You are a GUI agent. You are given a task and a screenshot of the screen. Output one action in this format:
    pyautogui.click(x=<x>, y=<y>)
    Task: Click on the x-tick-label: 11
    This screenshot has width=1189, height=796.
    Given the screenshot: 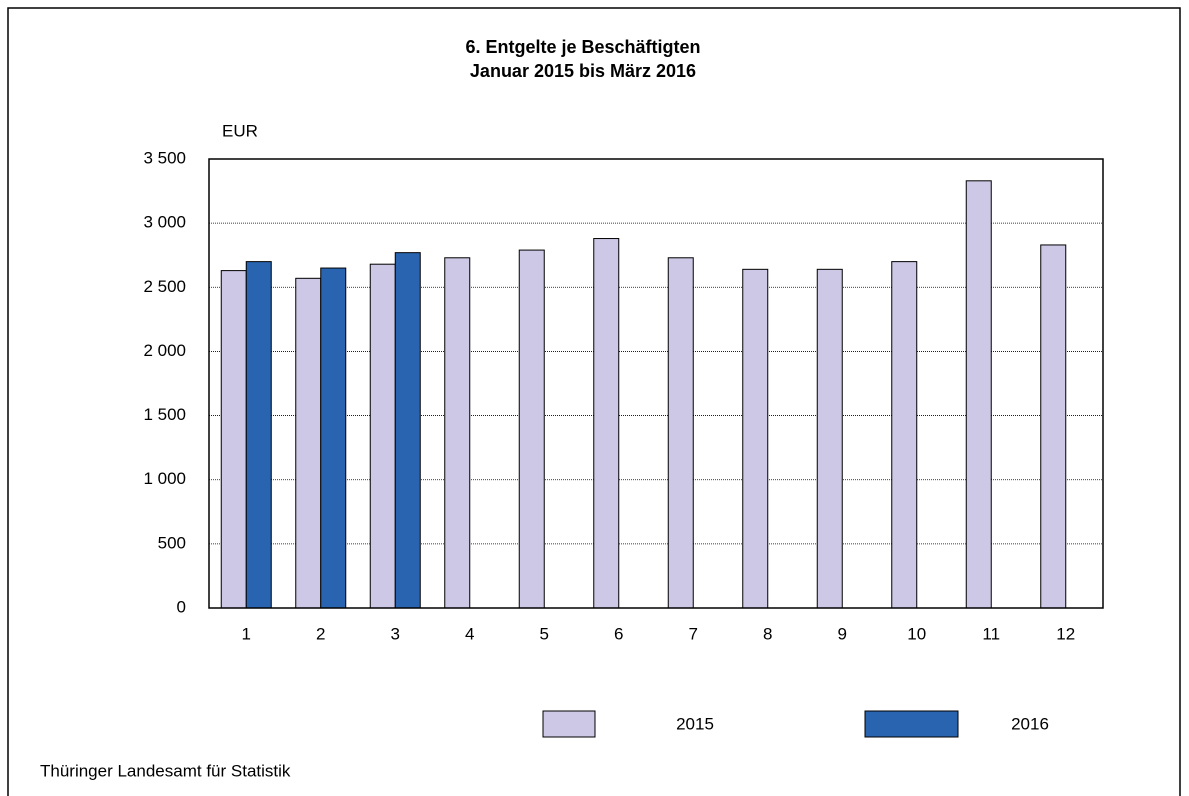 What is the action you would take?
    pyautogui.click(x=991, y=633)
    